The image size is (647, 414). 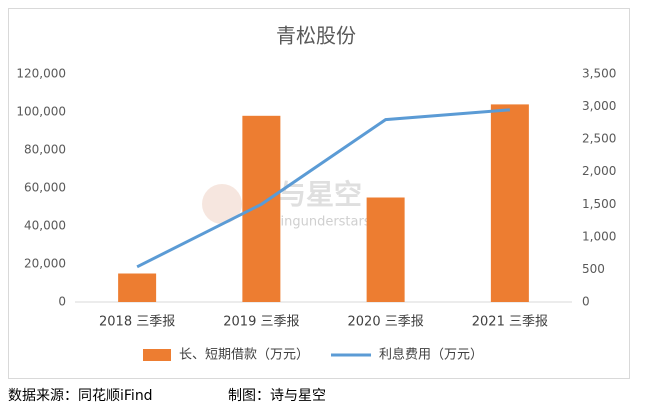 What do you see at coordinates (599, 171) in the screenshot?
I see `y2-tick-label: 2,000` at bounding box center [599, 171].